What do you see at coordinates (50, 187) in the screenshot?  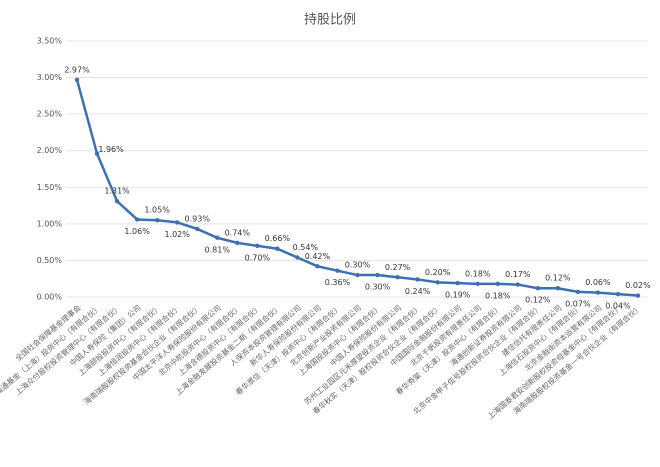 I see `y-tick-label: 1.50%` at bounding box center [50, 187].